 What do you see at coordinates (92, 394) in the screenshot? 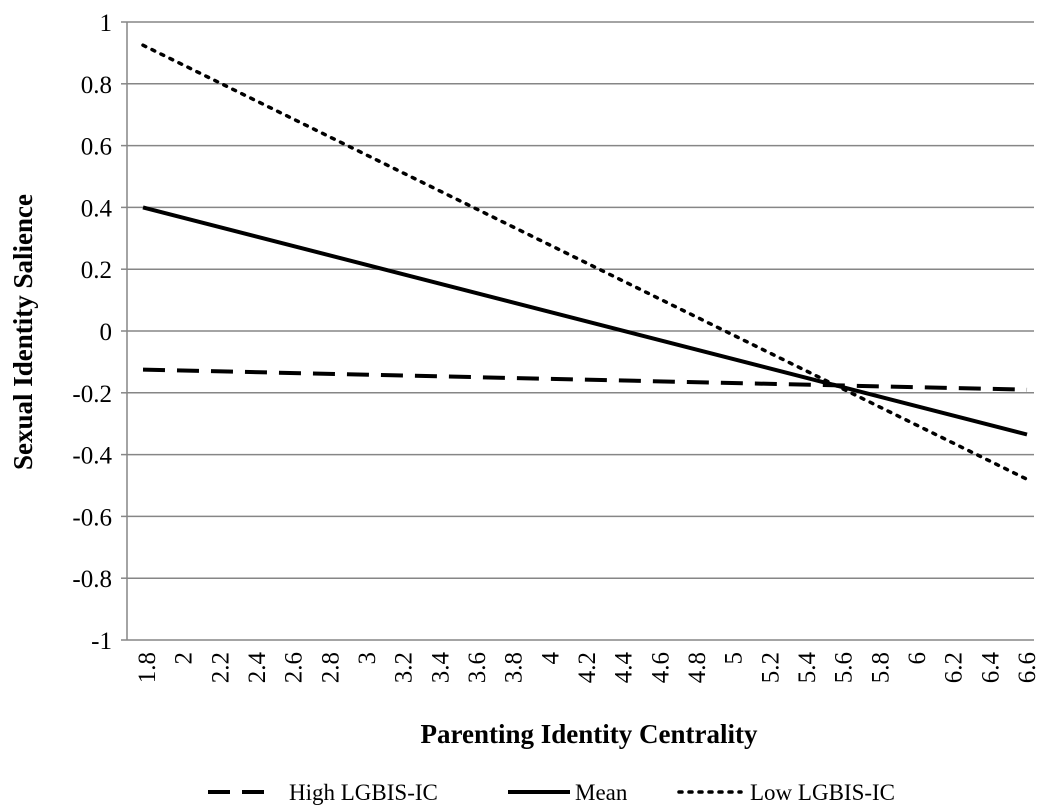
I see `y-tick-label: -0.2` at bounding box center [92, 394].